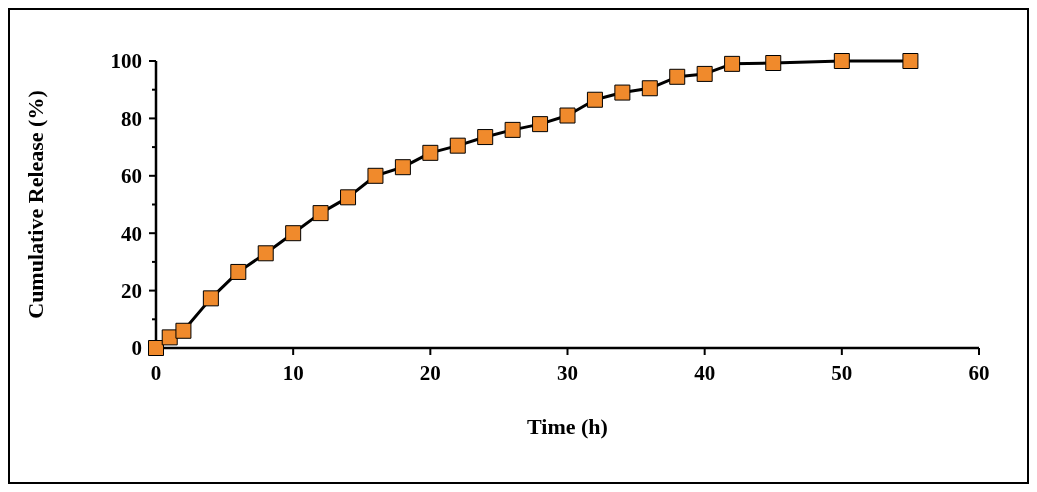 Image resolution: width=1037 pixels, height=492 pixels. What do you see at coordinates (842, 373) in the screenshot?
I see `x-tick-label: 50` at bounding box center [842, 373].